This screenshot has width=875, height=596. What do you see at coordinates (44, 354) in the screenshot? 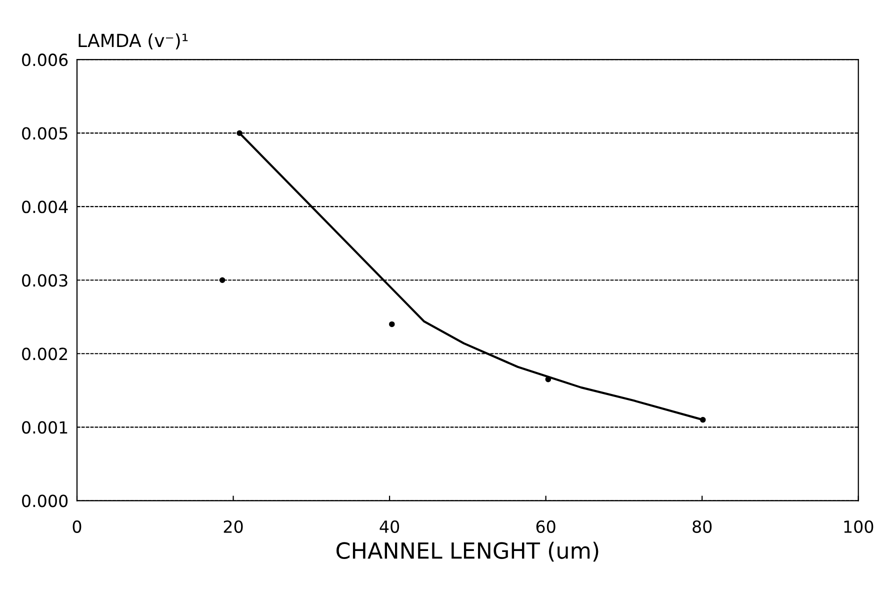
I see `y-tick-label: 0.002` at bounding box center [44, 354].